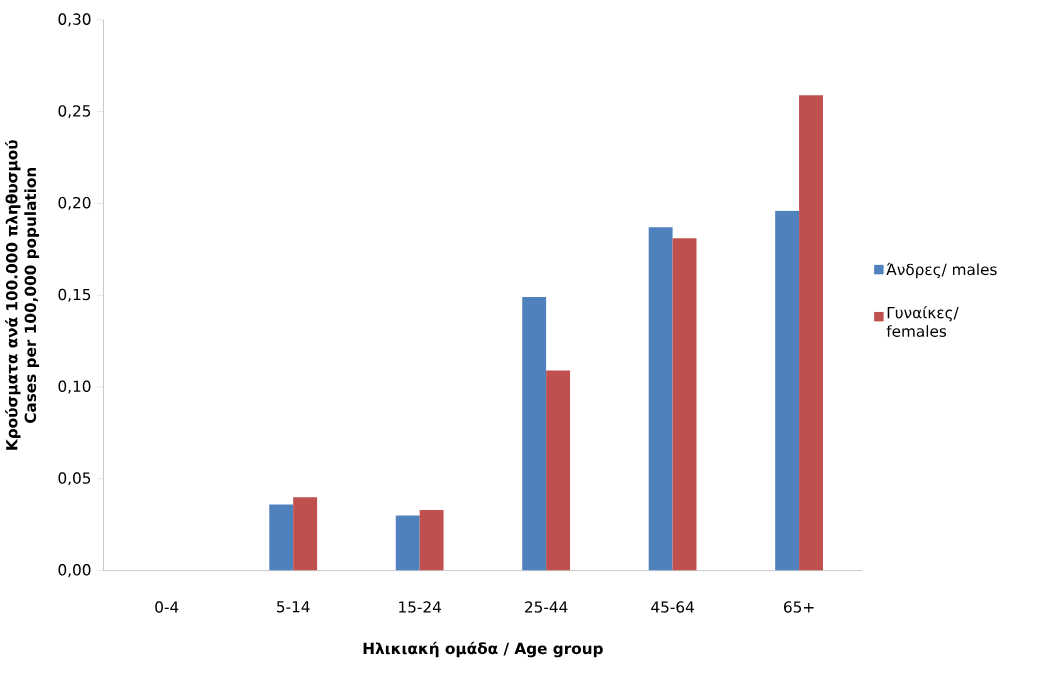 This screenshot has width=1058, height=678. I want to click on y-tick-label: 0,20, so click(74, 203).